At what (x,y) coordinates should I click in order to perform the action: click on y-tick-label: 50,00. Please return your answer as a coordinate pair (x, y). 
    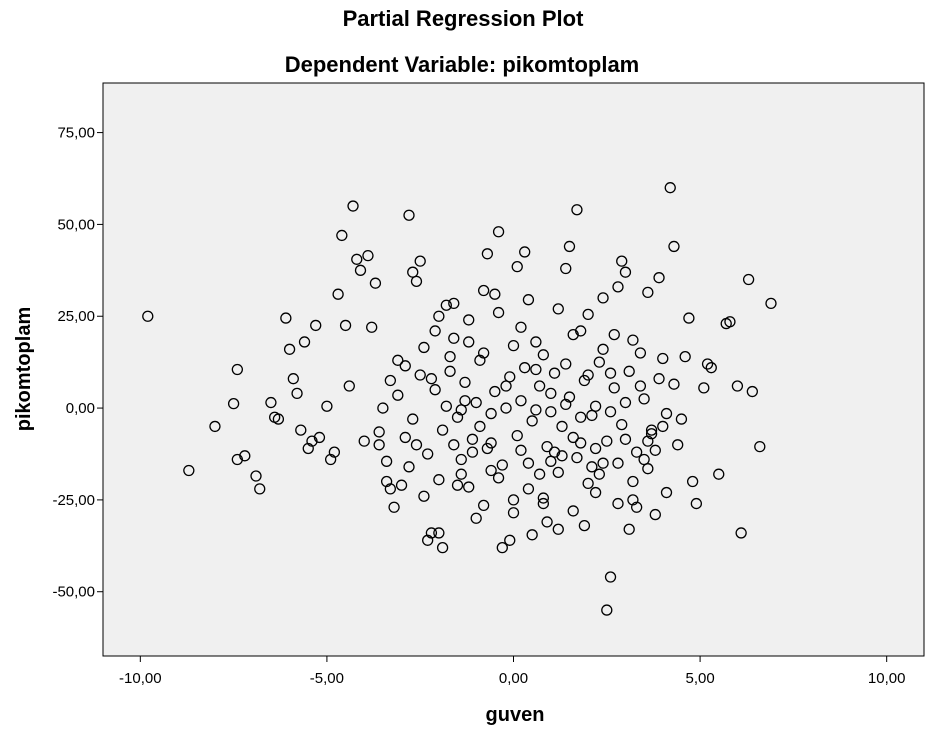
    Looking at the image, I should click on (76, 224).